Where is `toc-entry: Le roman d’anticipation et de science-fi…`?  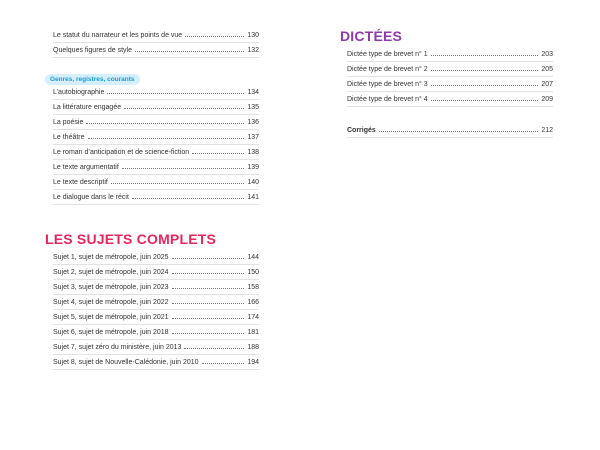
toc-entry: Le roman d’anticipation et de science-fi… is located at coordinates (156, 152).